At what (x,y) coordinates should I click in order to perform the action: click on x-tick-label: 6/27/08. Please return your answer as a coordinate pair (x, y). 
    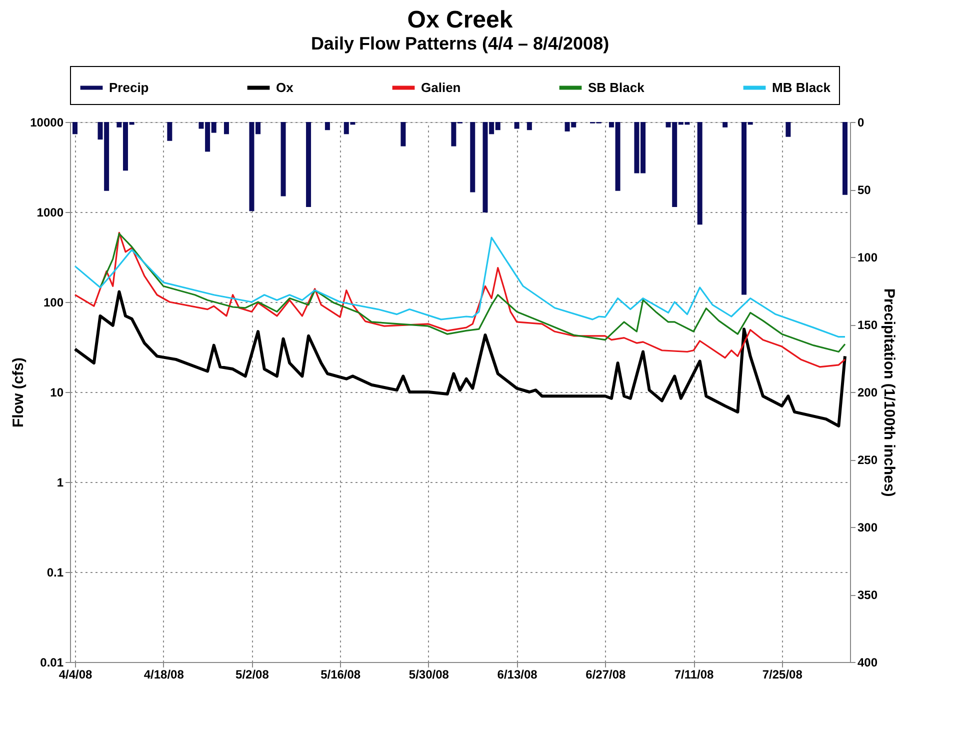
    Looking at the image, I should click on (606, 675).